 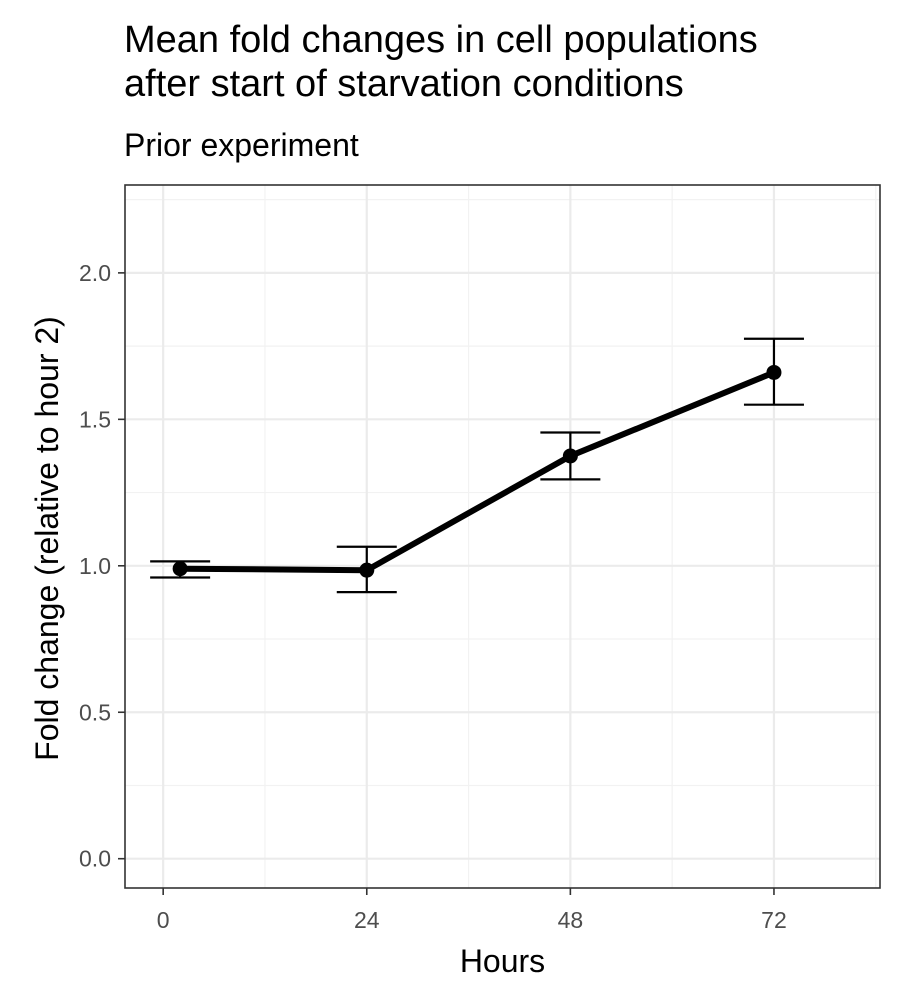 What do you see at coordinates (47, 538) in the screenshot?
I see `y-axis-title: Fold change (relative to hour 2)` at bounding box center [47, 538].